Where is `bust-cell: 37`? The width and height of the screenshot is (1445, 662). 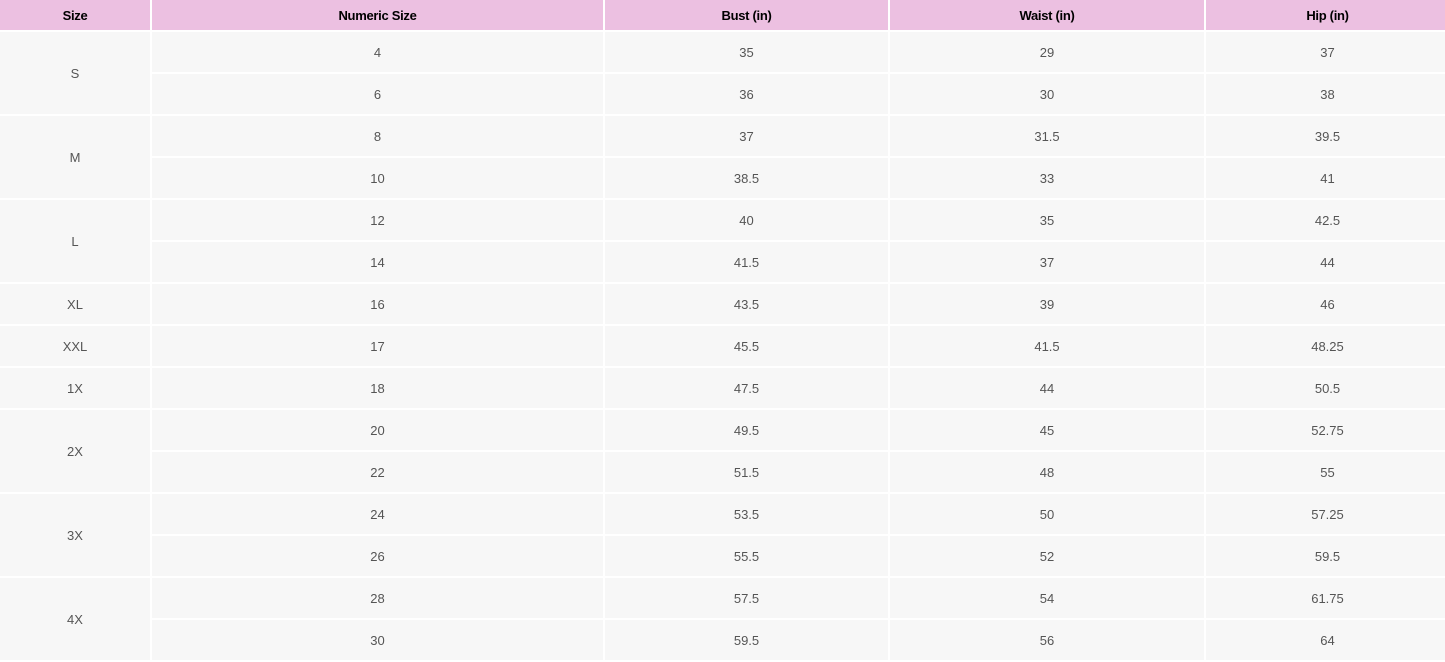 bust-cell: 37 is located at coordinates (746, 136).